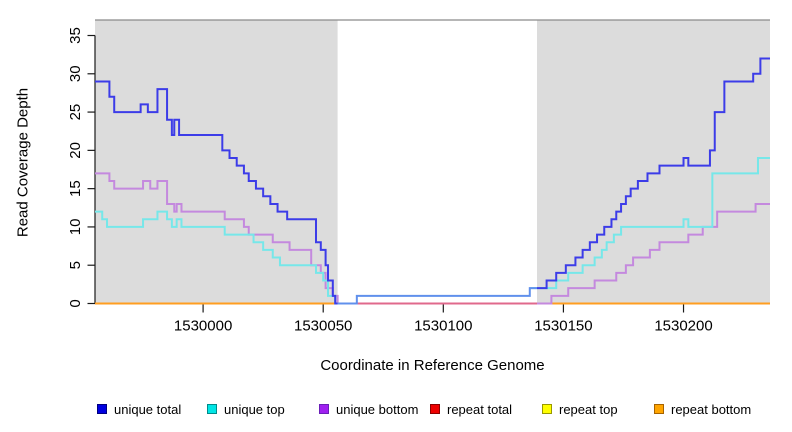 This screenshot has width=792, height=432. I want to click on legend-label: unique total, so click(148, 409).